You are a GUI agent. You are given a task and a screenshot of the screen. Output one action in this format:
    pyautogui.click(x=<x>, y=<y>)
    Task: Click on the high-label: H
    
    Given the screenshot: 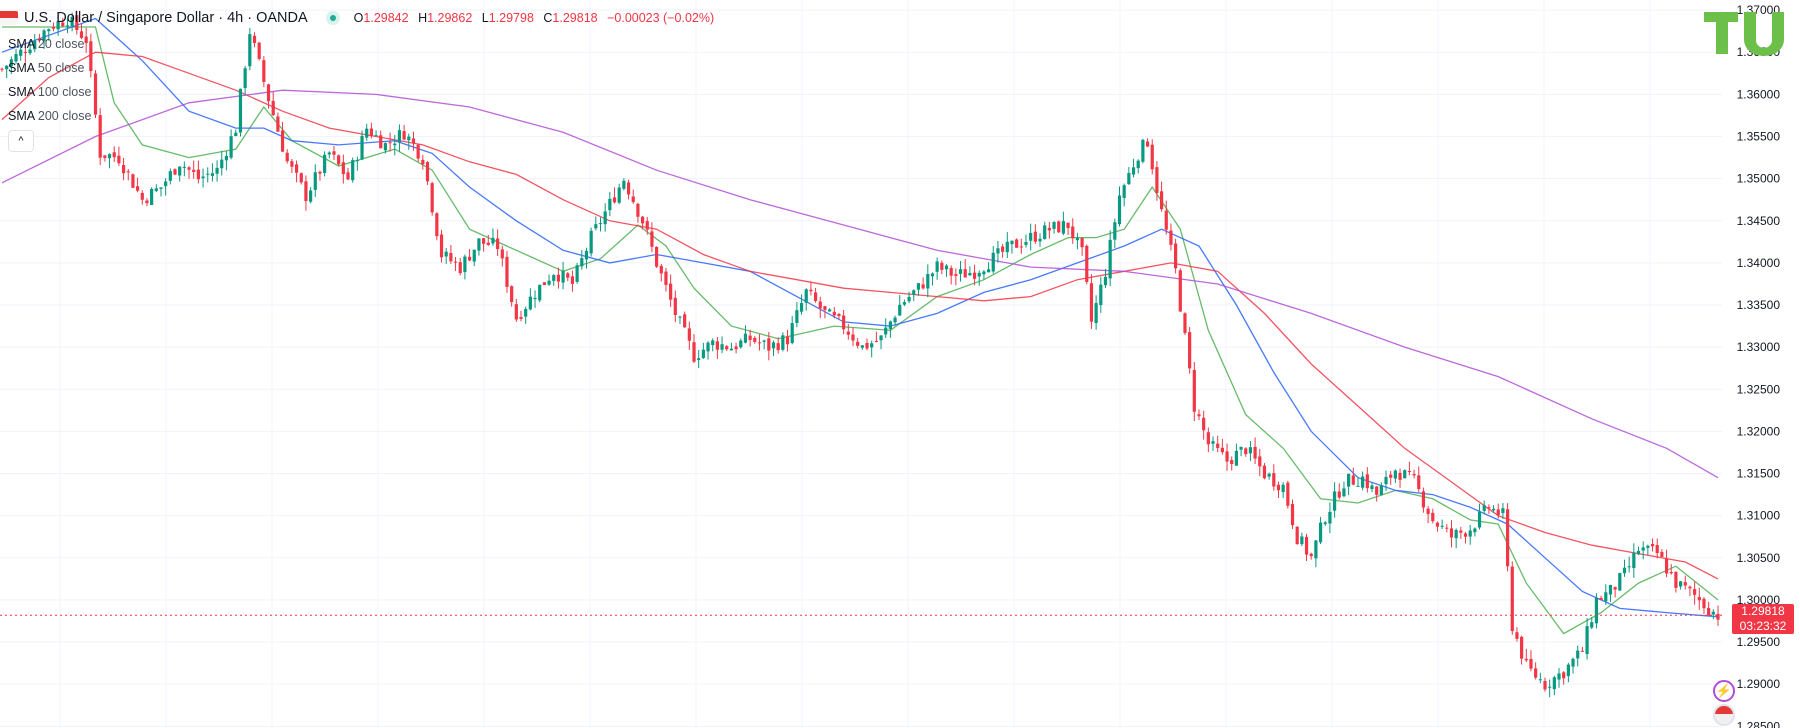 What is the action you would take?
    pyautogui.click(x=423, y=18)
    